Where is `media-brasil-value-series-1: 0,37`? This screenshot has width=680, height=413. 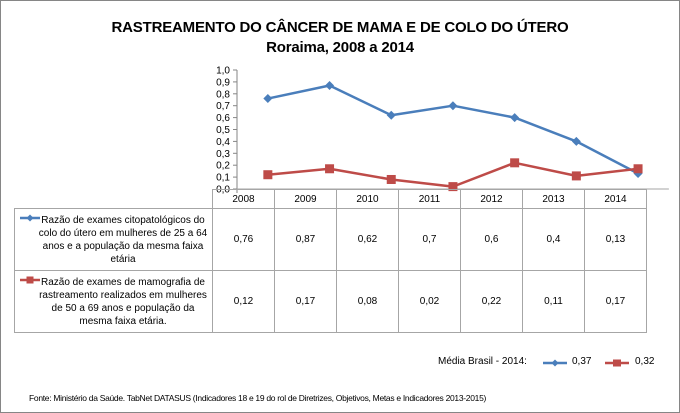
media-brasil-value-series-1: 0,37 is located at coordinates (582, 361).